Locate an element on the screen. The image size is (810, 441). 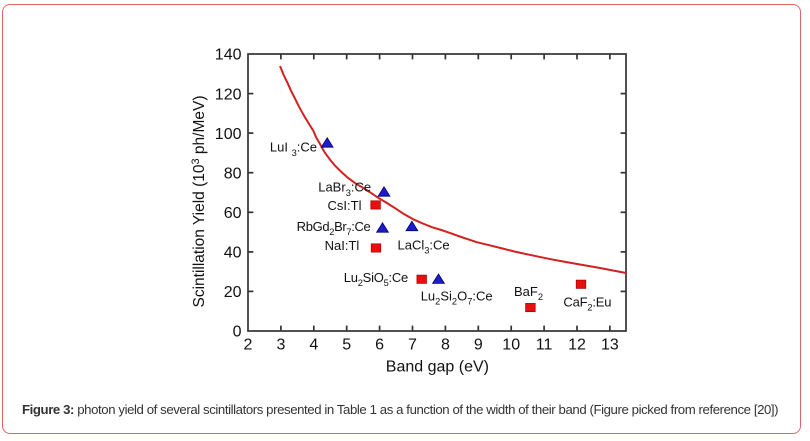
svg-text: BaF2 is located at coordinates (528, 293).